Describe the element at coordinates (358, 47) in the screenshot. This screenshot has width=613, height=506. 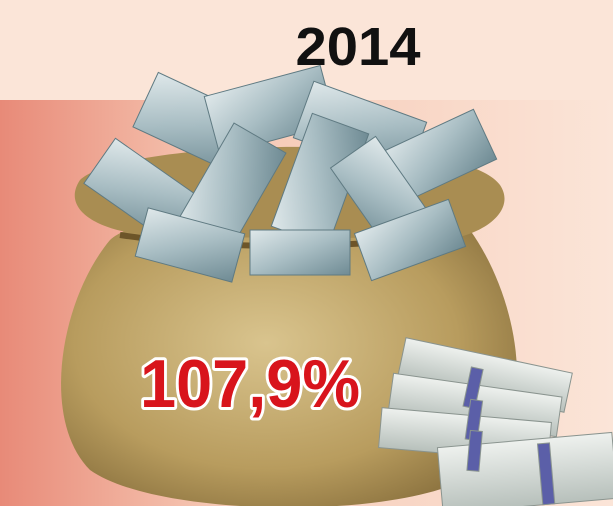
I see `year: 2014` at that location.